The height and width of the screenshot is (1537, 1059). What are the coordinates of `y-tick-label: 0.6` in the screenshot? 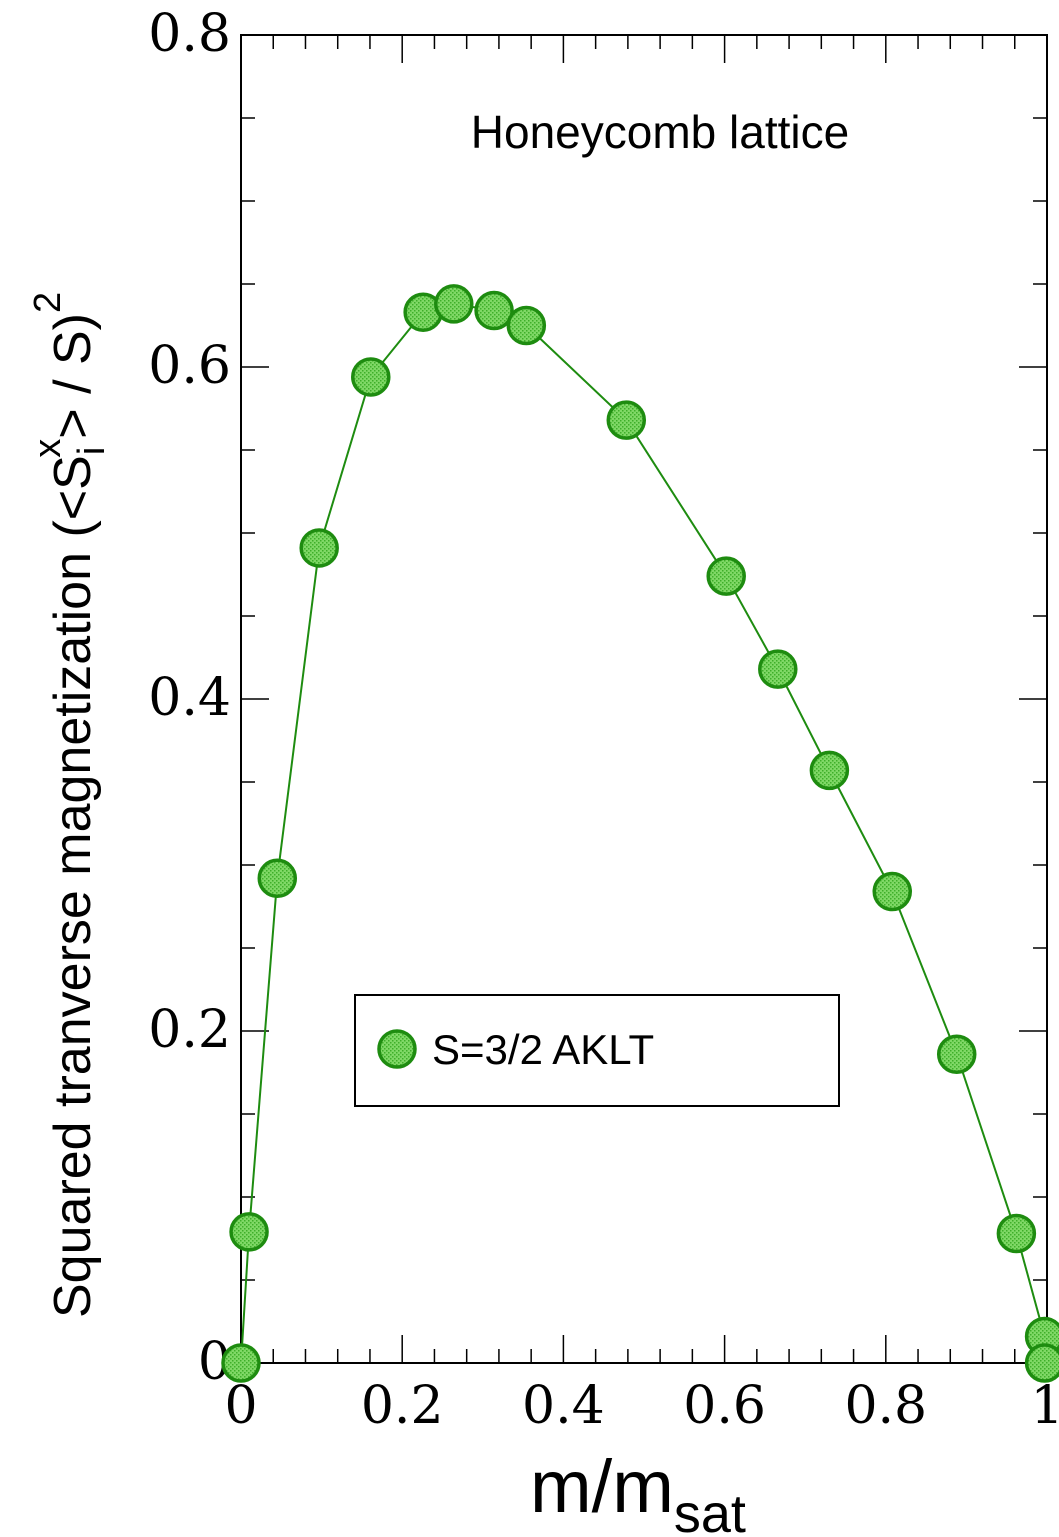 It's located at (189, 366).